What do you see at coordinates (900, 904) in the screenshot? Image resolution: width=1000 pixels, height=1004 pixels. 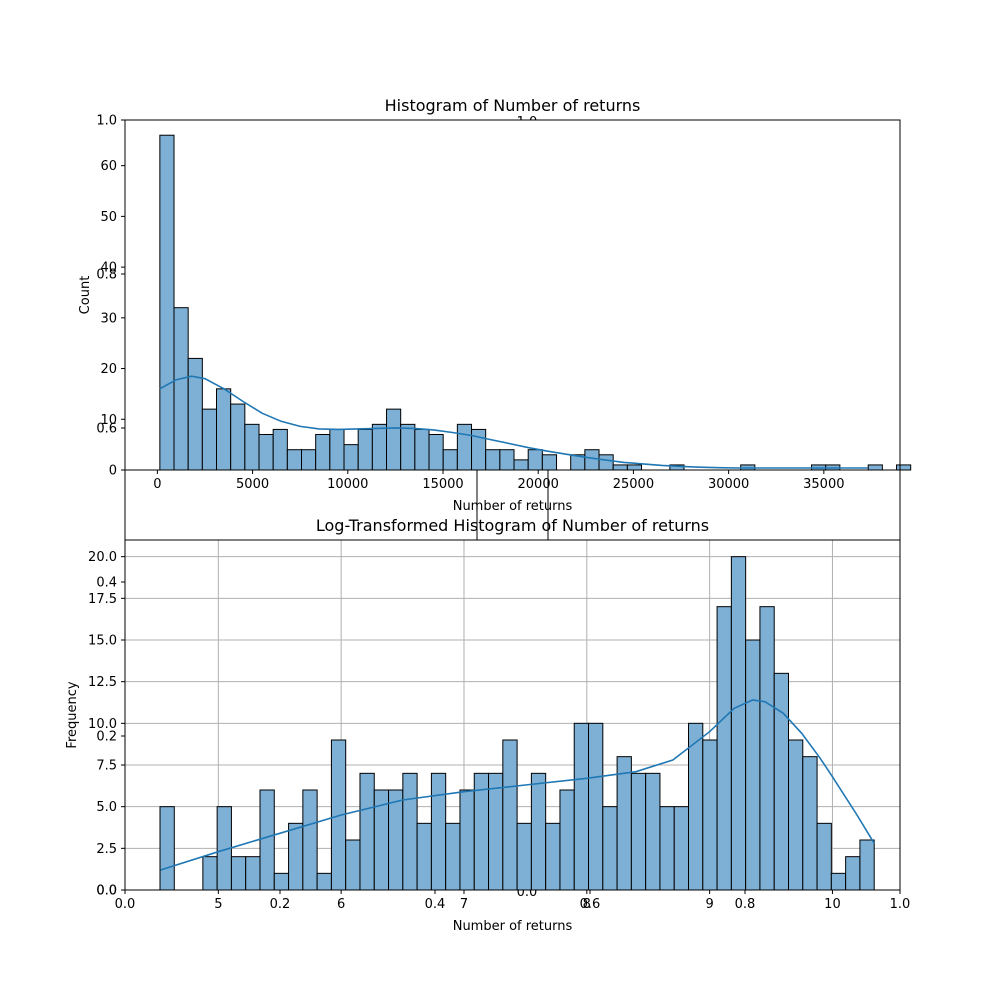 I see `ghost-x-tick-label: 1.0` at bounding box center [900, 904].